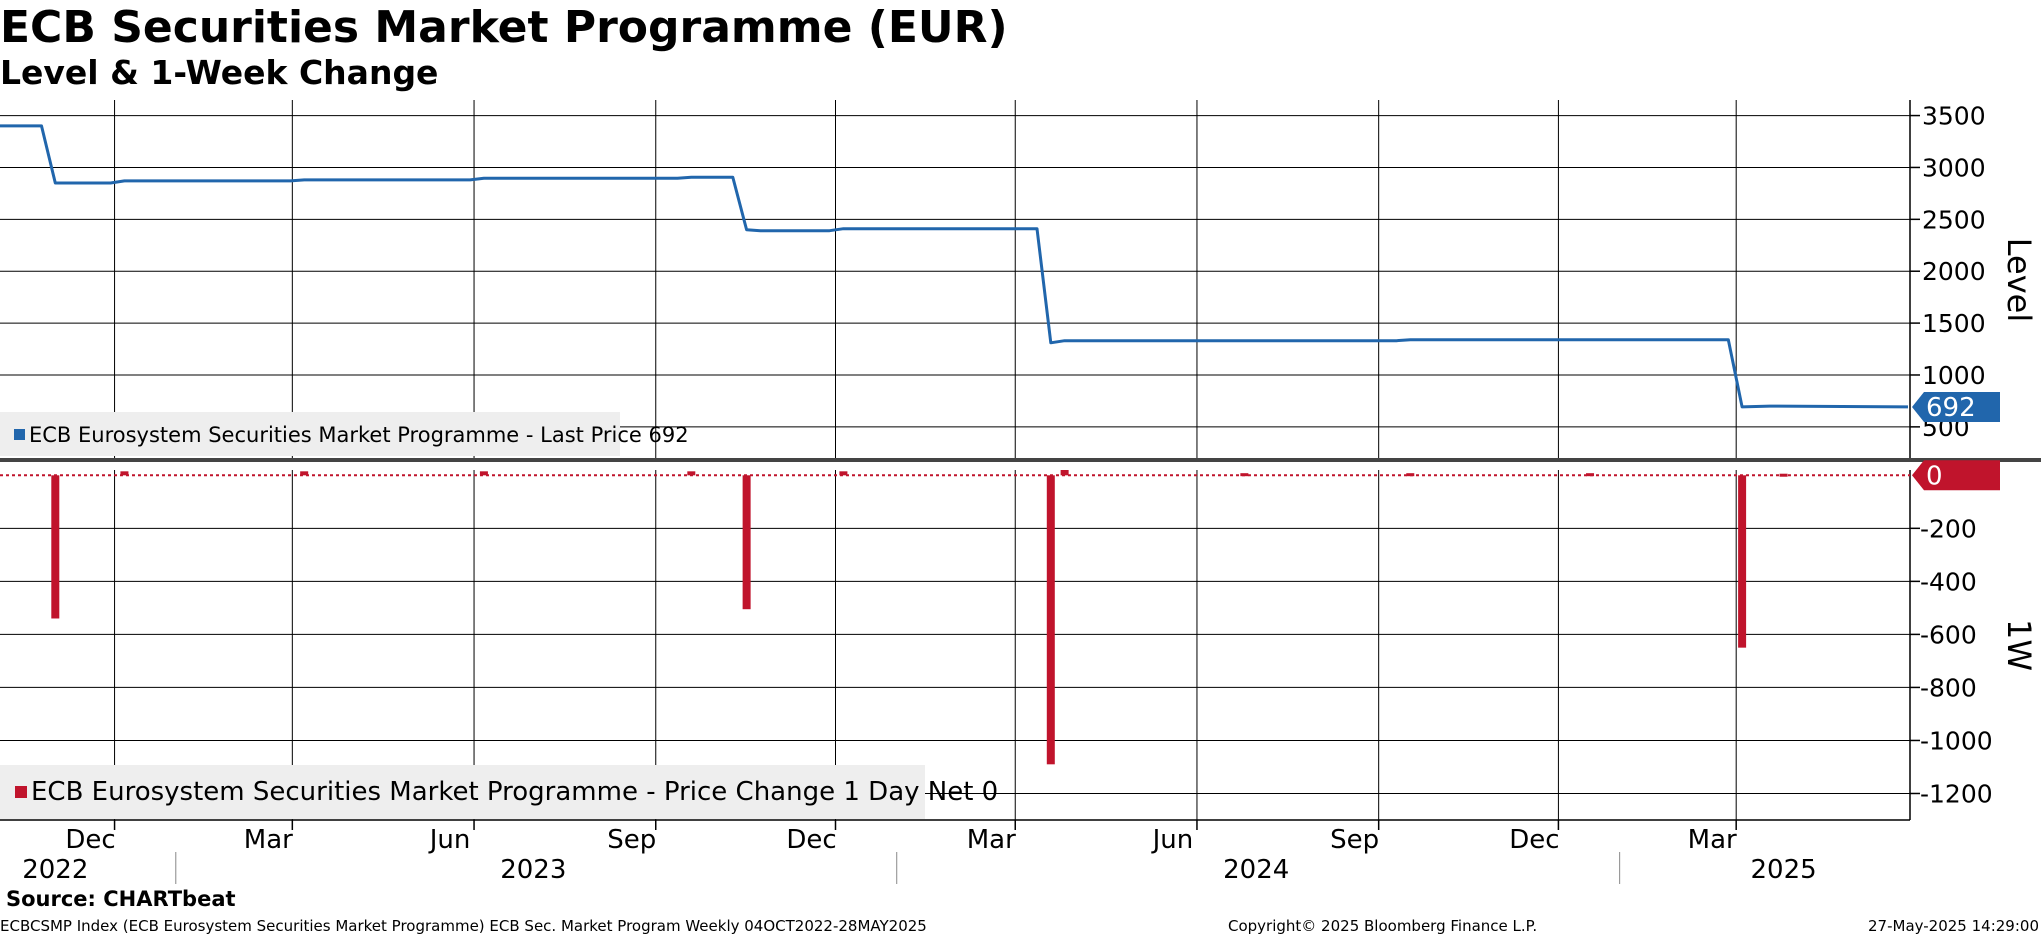  What do you see at coordinates (1020, 460) in the screenshot?
I see `panel-separator` at bounding box center [1020, 460].